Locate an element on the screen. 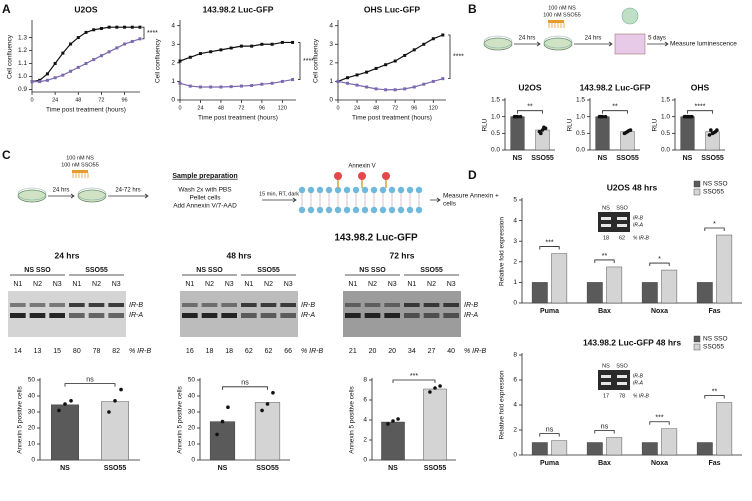  y-tick-label: 0 is located at coordinates (515, 455).